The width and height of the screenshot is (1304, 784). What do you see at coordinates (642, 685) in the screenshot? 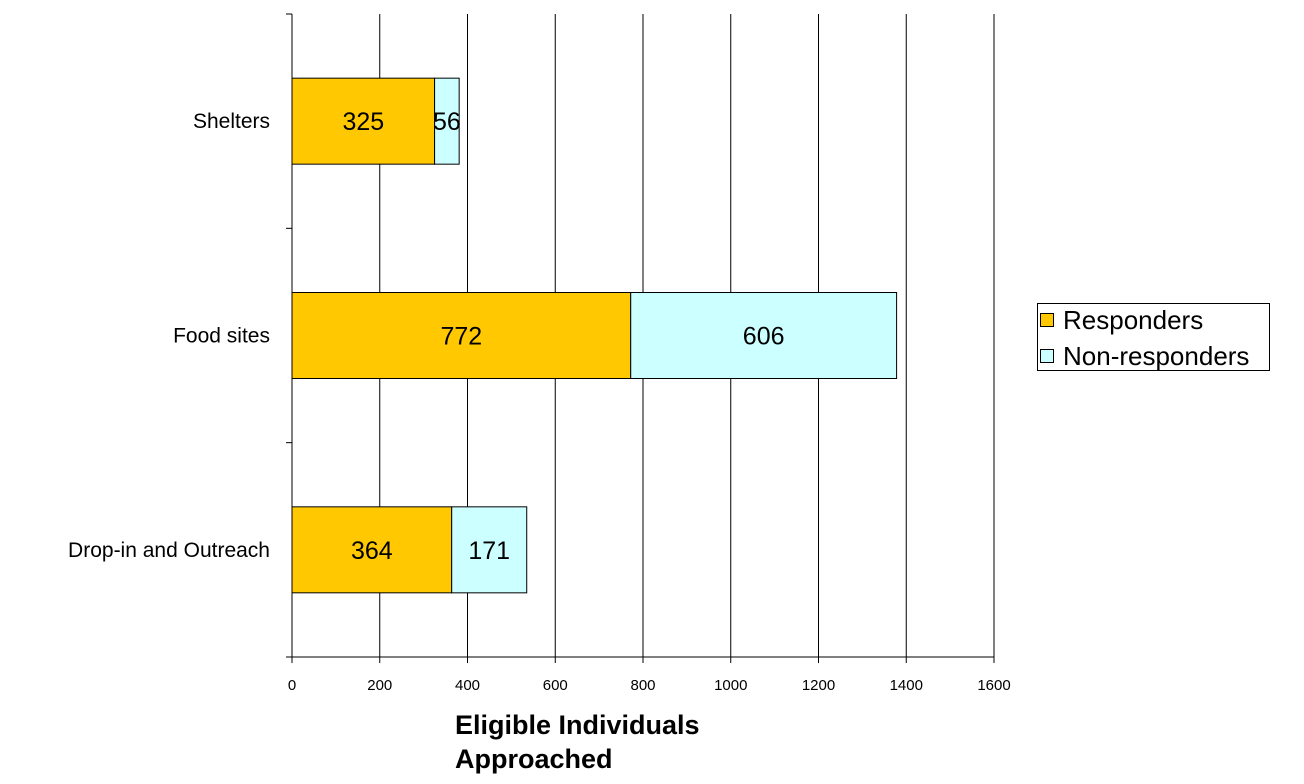
I see `x-tick-label: 800` at bounding box center [642, 685].